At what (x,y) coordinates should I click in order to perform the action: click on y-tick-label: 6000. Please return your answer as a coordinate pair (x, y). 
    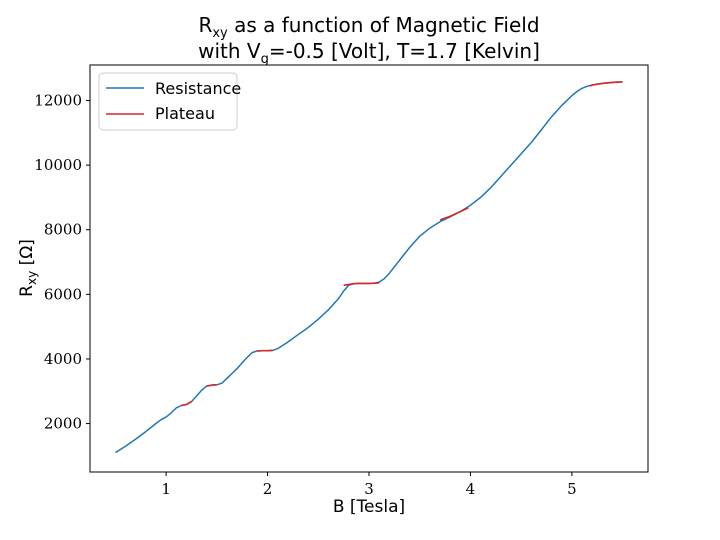
    Looking at the image, I should click on (63, 294).